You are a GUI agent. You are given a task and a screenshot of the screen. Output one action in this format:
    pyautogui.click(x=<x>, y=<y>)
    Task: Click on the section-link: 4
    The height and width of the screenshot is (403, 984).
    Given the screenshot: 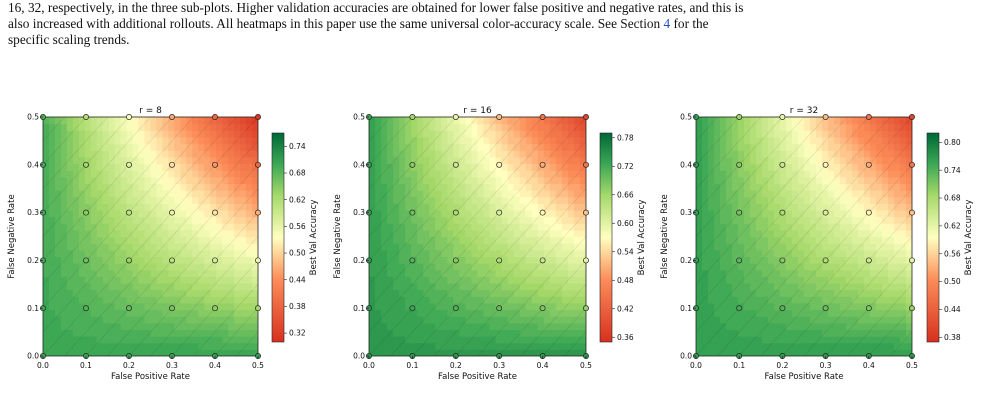 What is the action you would take?
    pyautogui.click(x=667, y=23)
    